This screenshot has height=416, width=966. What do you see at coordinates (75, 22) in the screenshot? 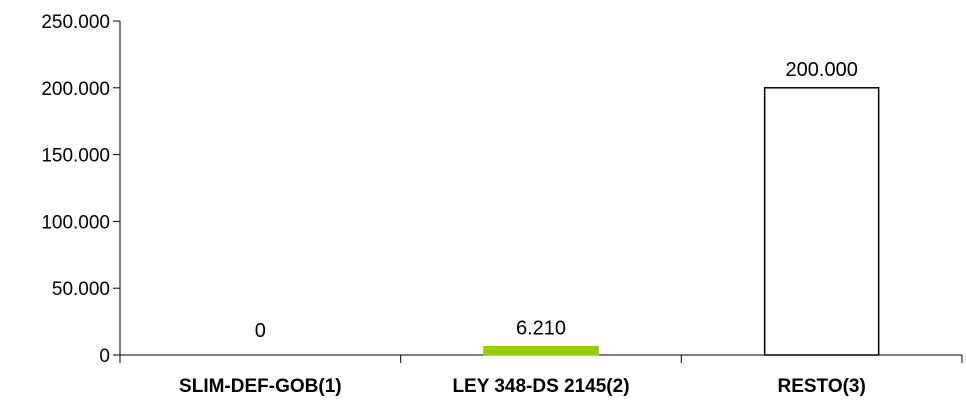
I see `y-tick-label: 250.000` at bounding box center [75, 22].